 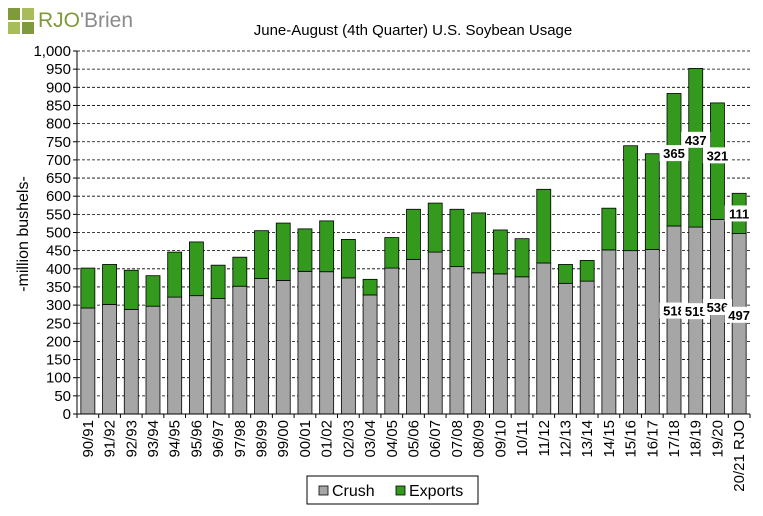 I want to click on x-tick-label: 94/95, so click(x=175, y=439).